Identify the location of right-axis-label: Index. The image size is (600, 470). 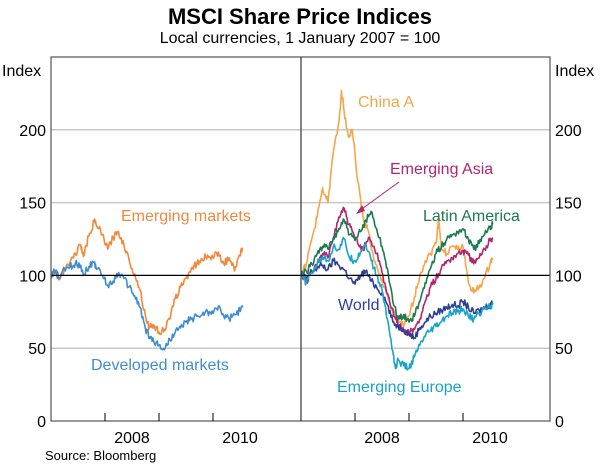
(574, 71).